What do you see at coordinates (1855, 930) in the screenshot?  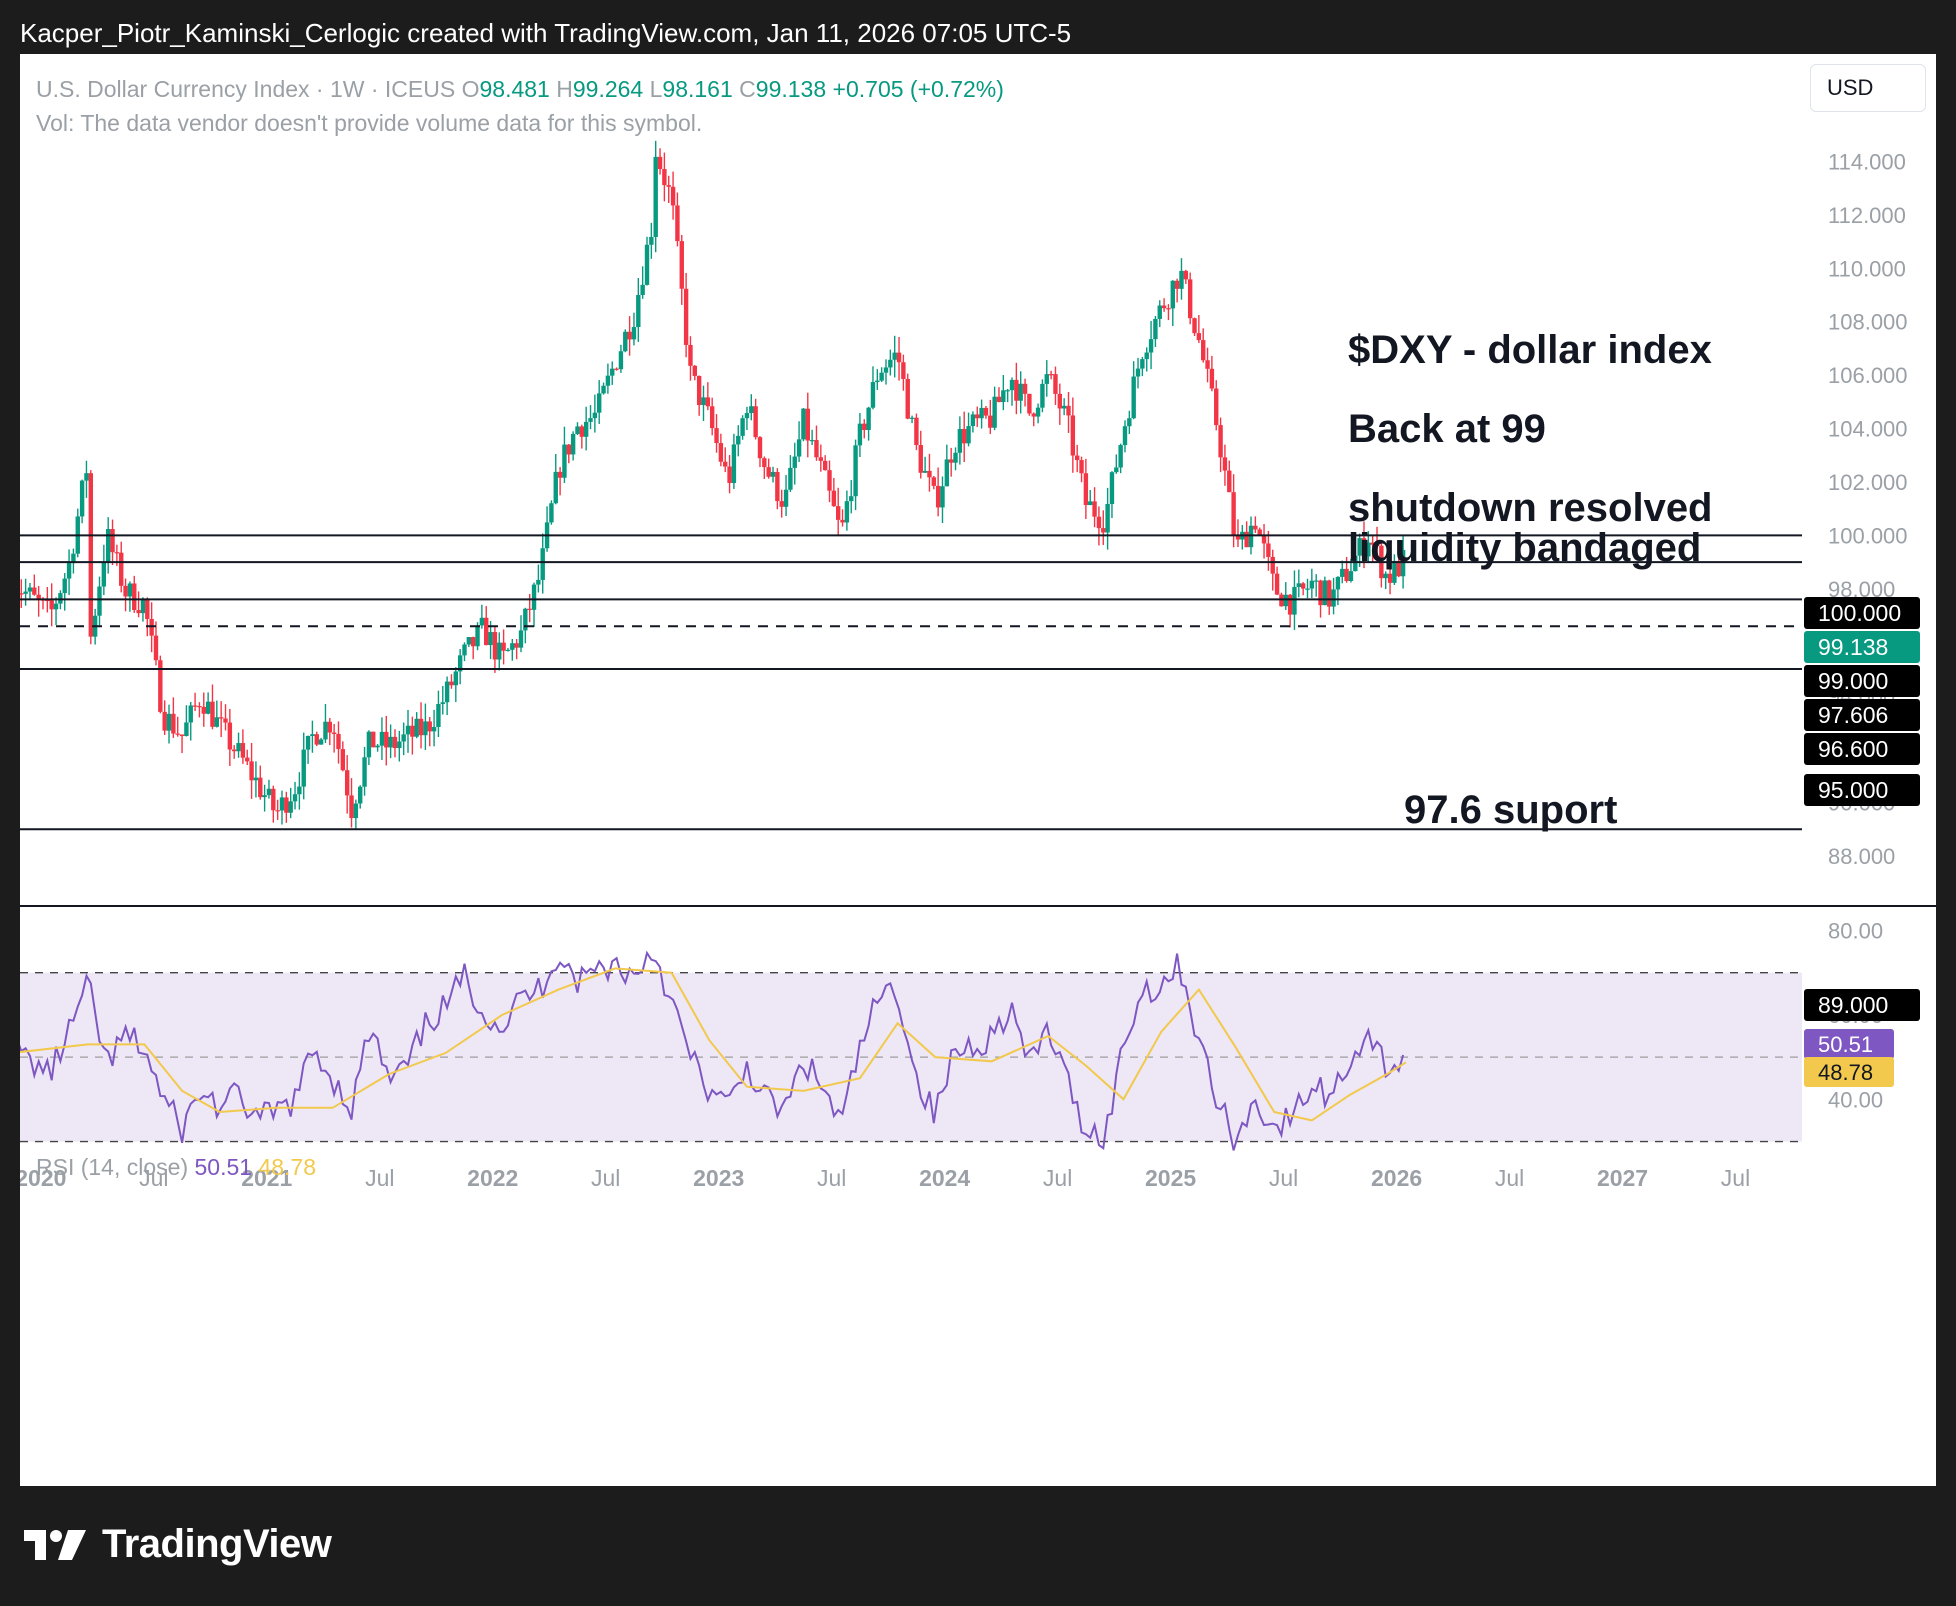 I see `rsi-axis-tick: 80.00` at bounding box center [1855, 930].